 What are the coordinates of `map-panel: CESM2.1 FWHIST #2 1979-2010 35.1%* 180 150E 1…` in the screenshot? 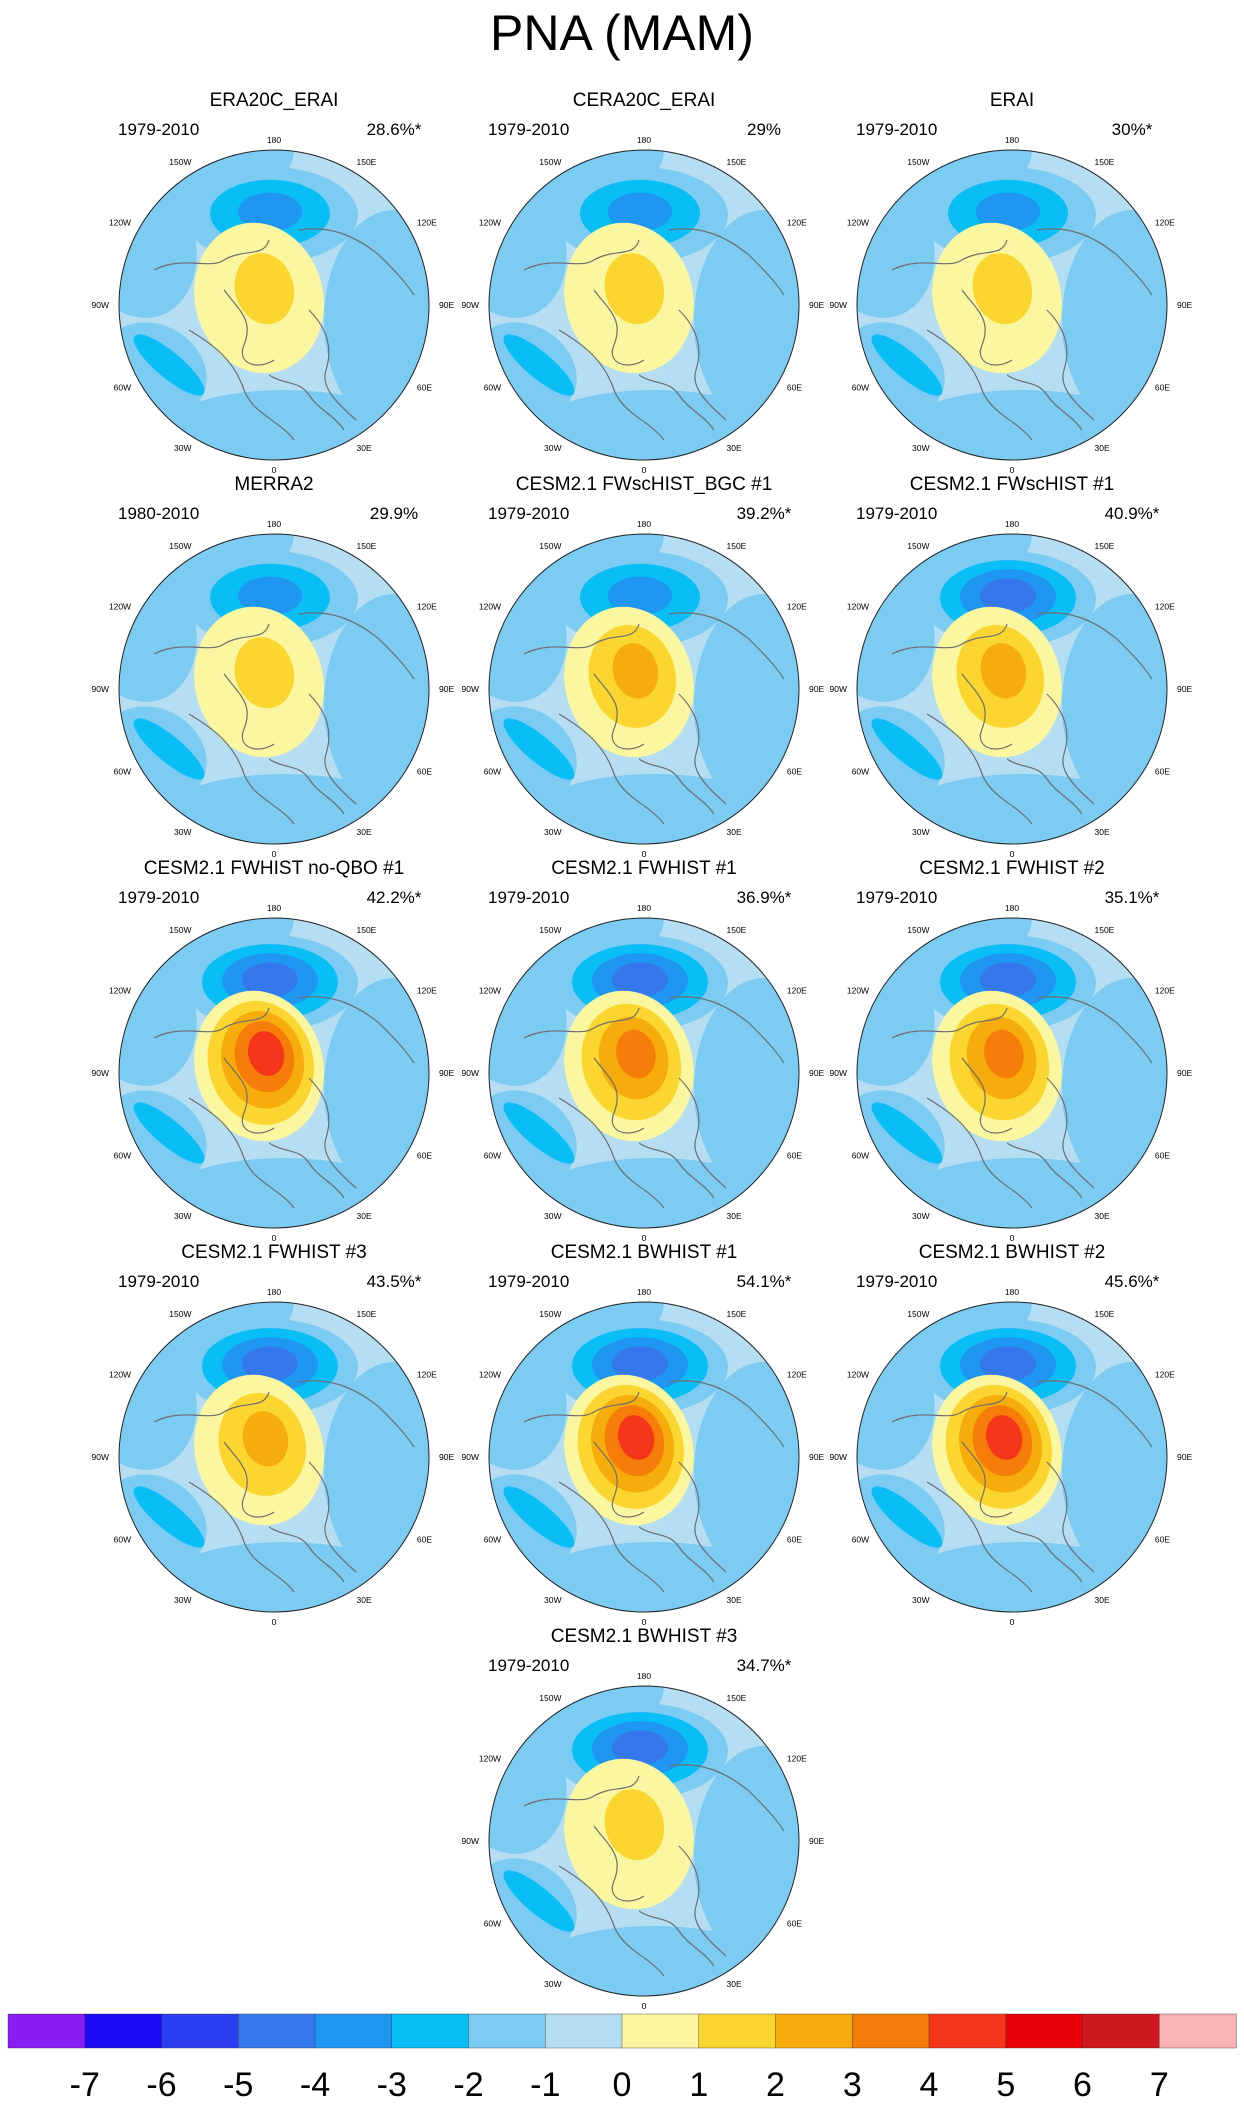 It's located at (1011, 1058).